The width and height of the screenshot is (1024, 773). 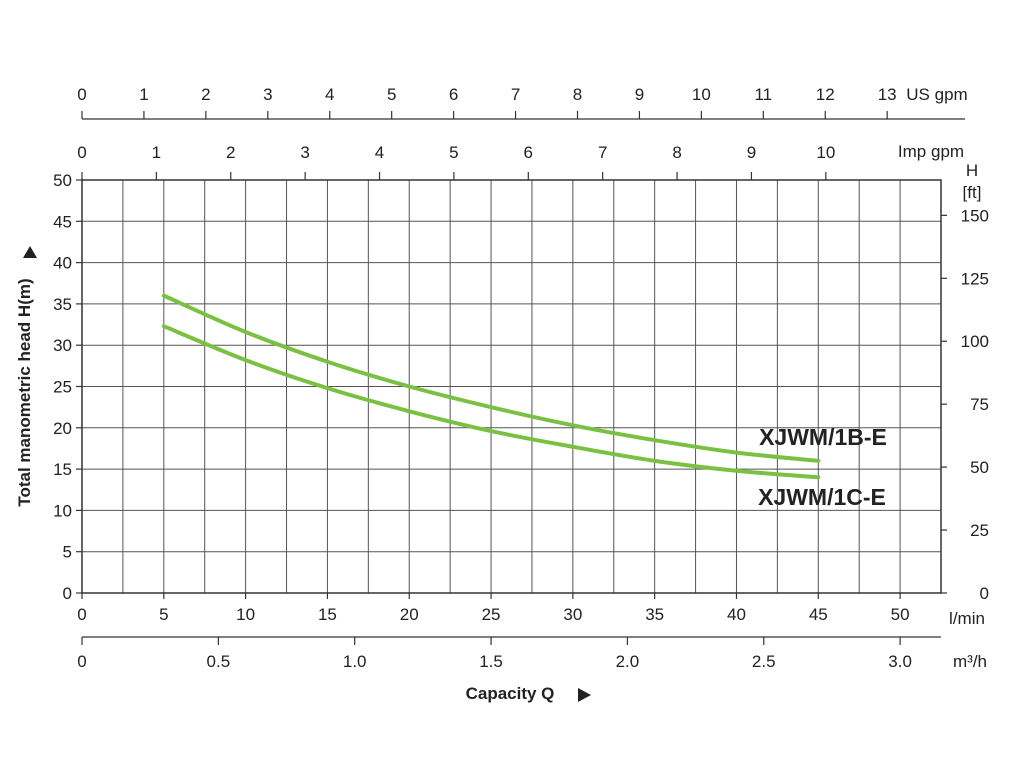 I want to click on us-gpm-axis-unit: US gpm, so click(x=936, y=94).